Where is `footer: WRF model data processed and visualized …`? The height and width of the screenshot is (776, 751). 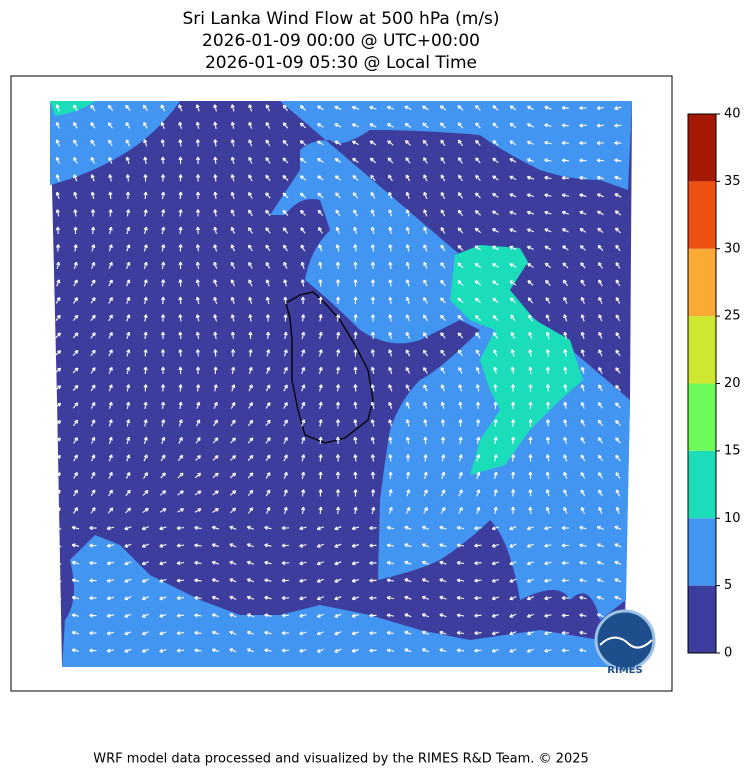
footer: WRF model data processed and visualized … is located at coordinates (341, 759).